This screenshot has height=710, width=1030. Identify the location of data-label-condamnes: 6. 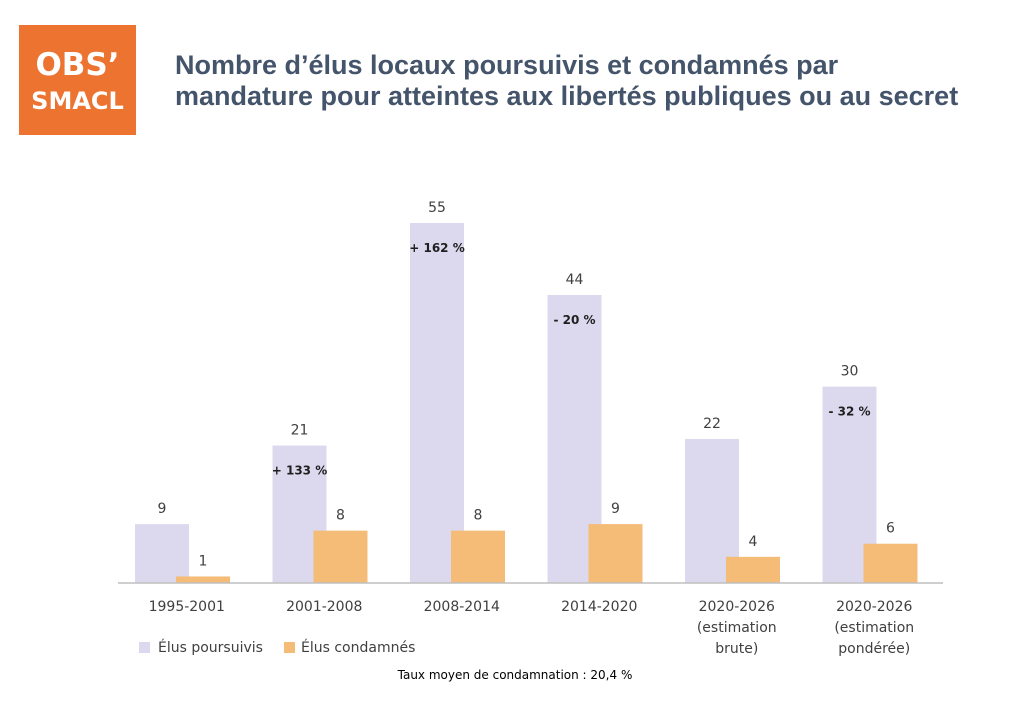
(890, 529).